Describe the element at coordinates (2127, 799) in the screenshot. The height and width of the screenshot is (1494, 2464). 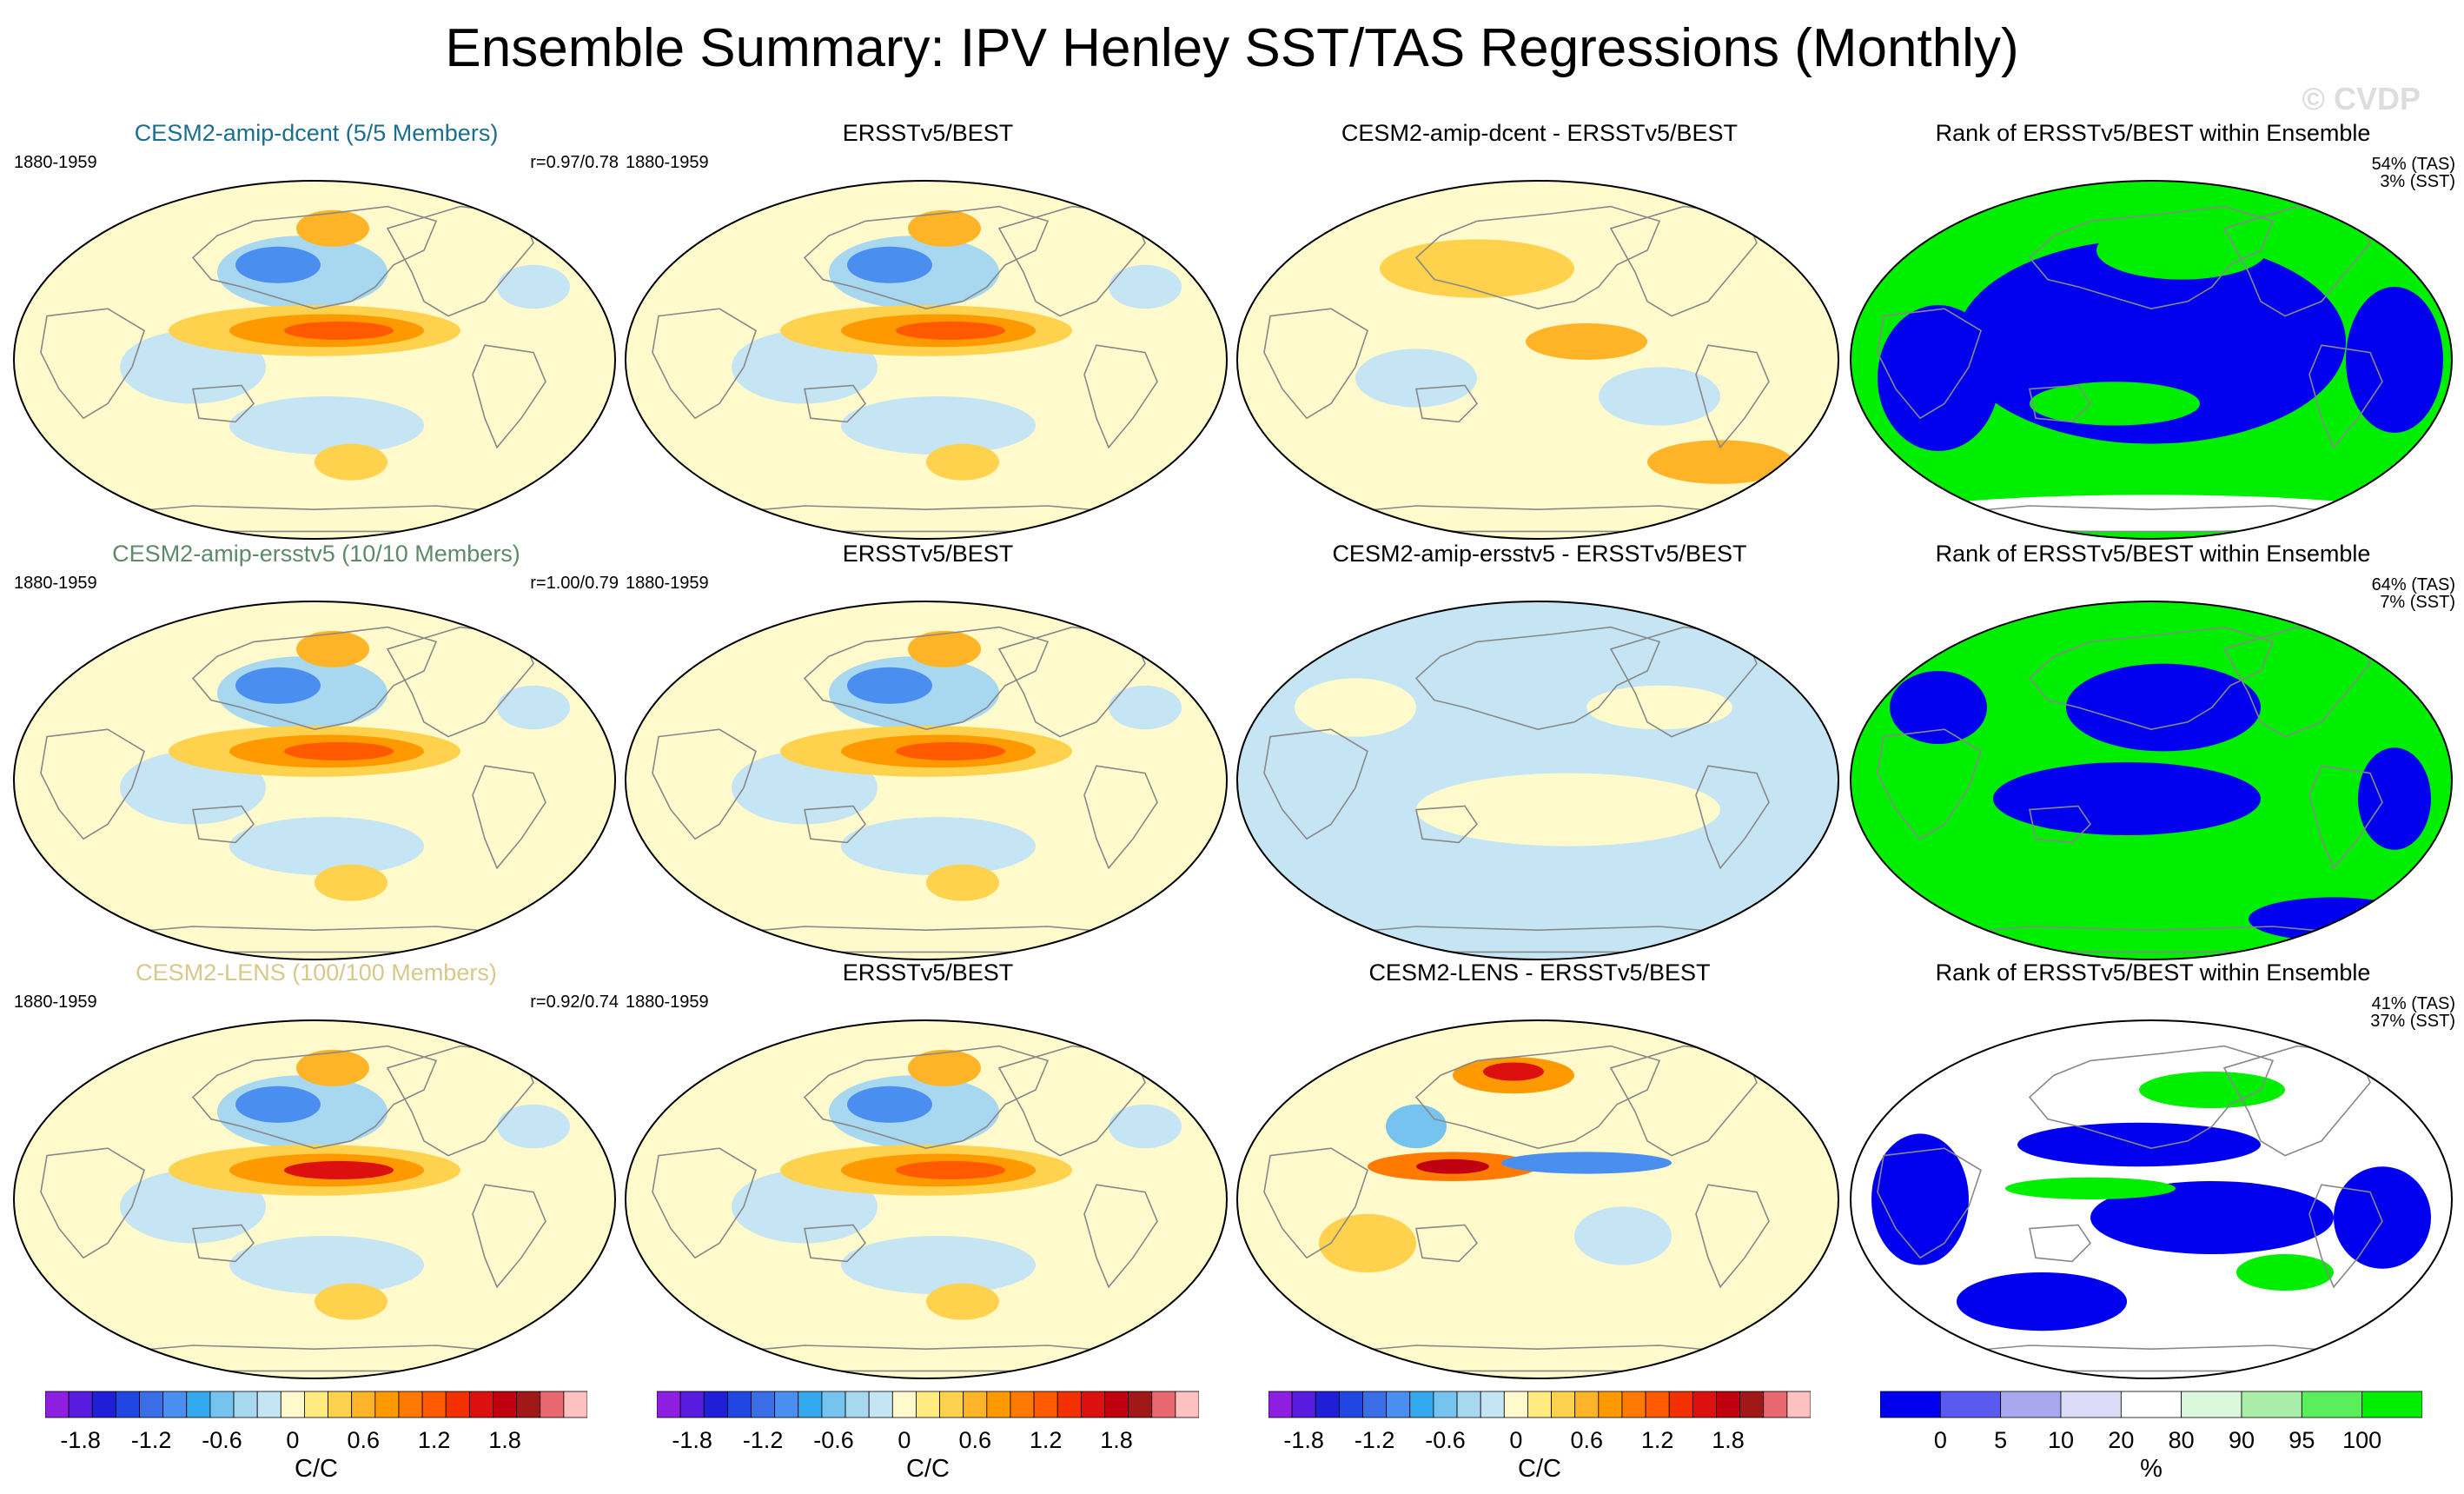
I see `rank-blob-eq` at that location.